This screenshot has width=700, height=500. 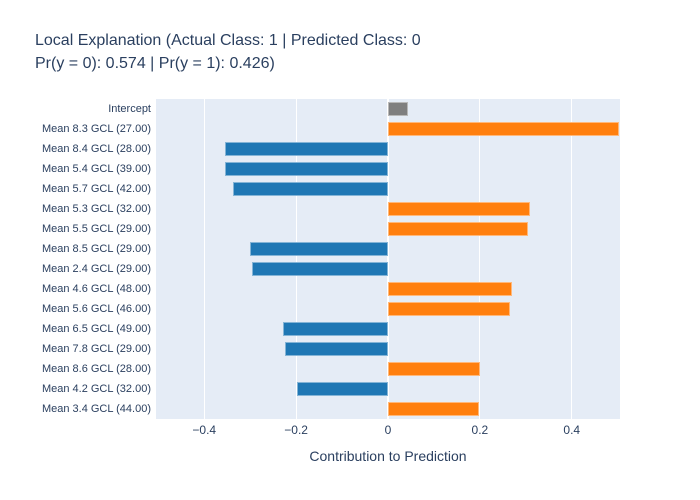 I want to click on zero-line, so click(x=388, y=259).